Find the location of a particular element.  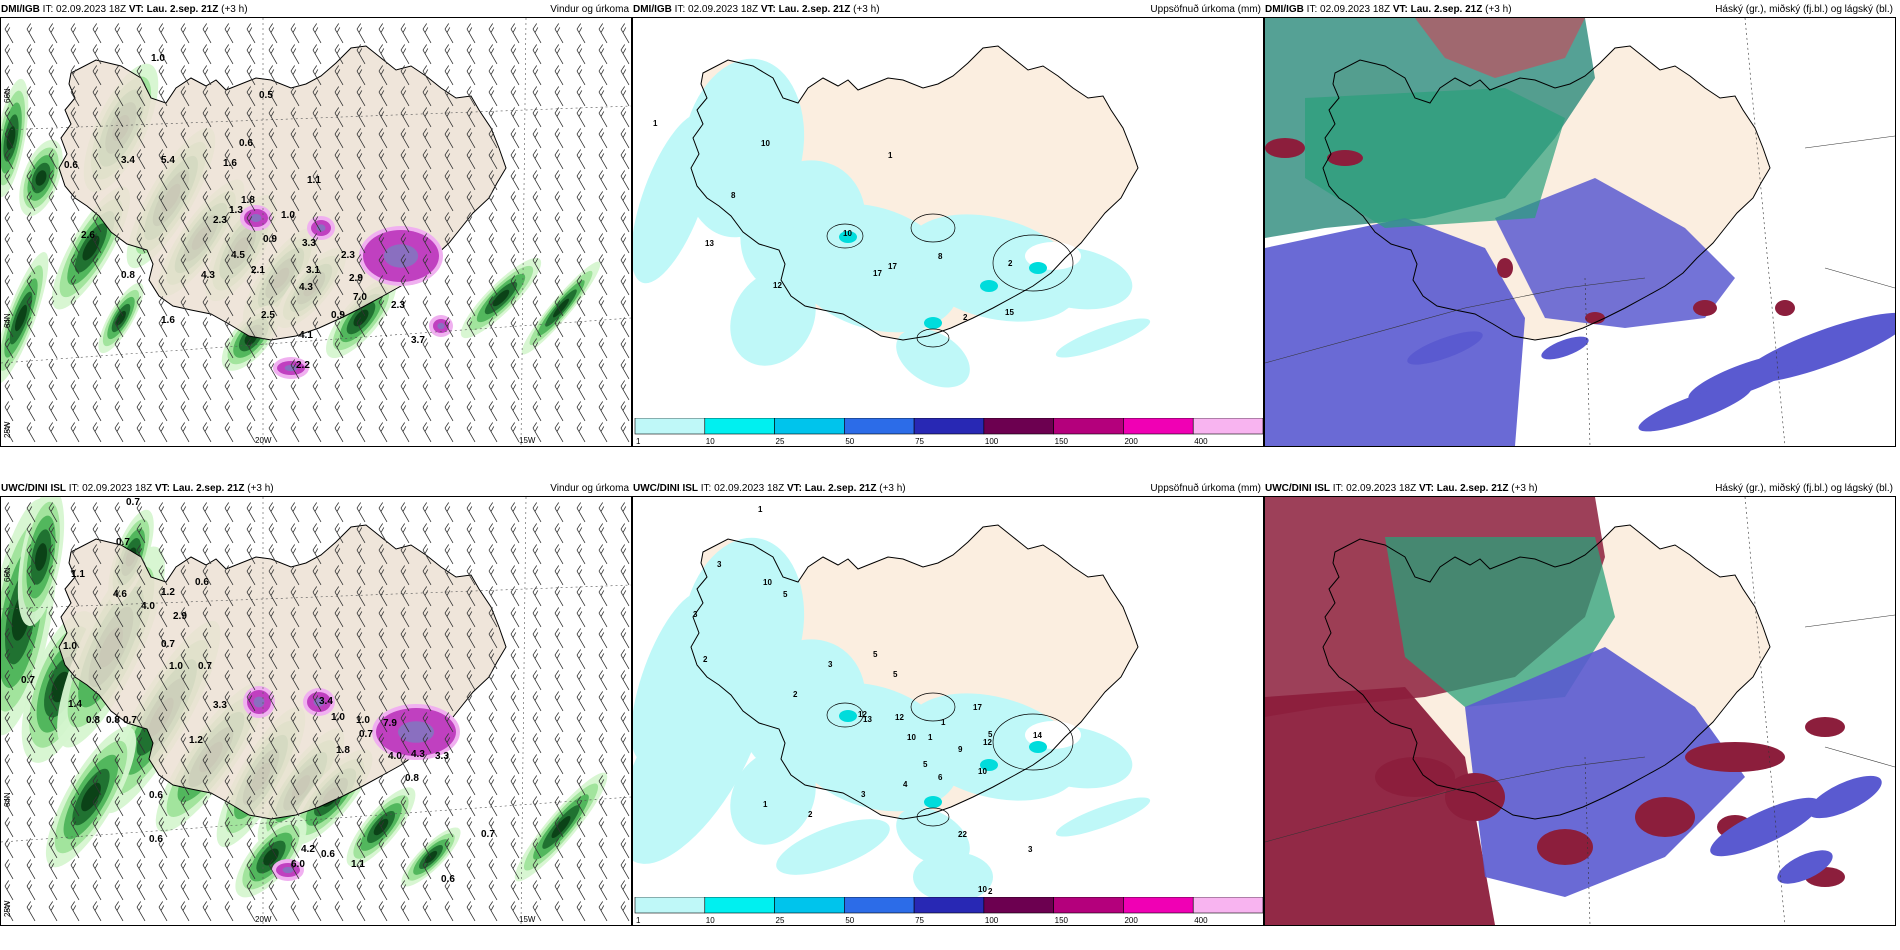

map-svg is located at coordinates (1580, 232).